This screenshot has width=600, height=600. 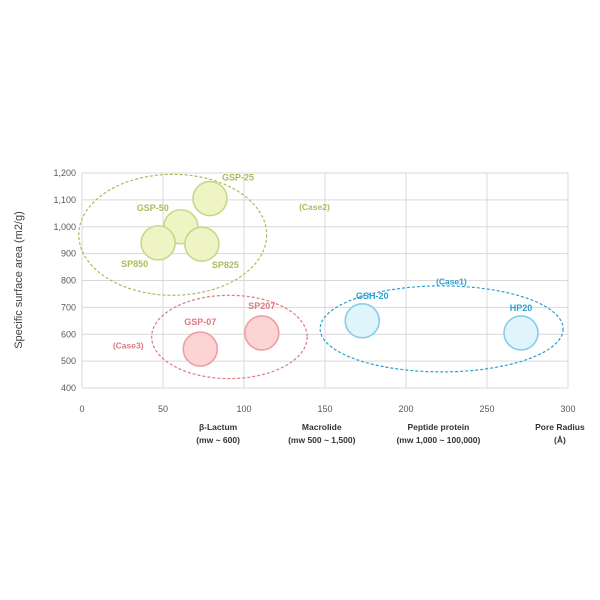 I want to click on x-tick-label: 300, so click(x=567, y=409).